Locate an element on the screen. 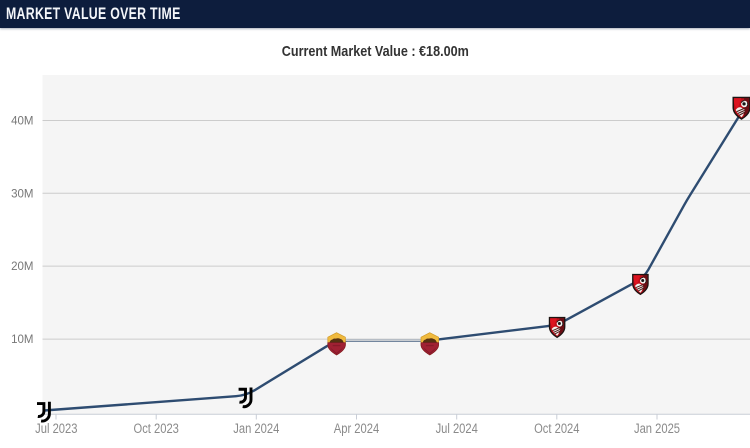 The height and width of the screenshot is (448, 750). svg-text: 20M is located at coordinates (22, 267).